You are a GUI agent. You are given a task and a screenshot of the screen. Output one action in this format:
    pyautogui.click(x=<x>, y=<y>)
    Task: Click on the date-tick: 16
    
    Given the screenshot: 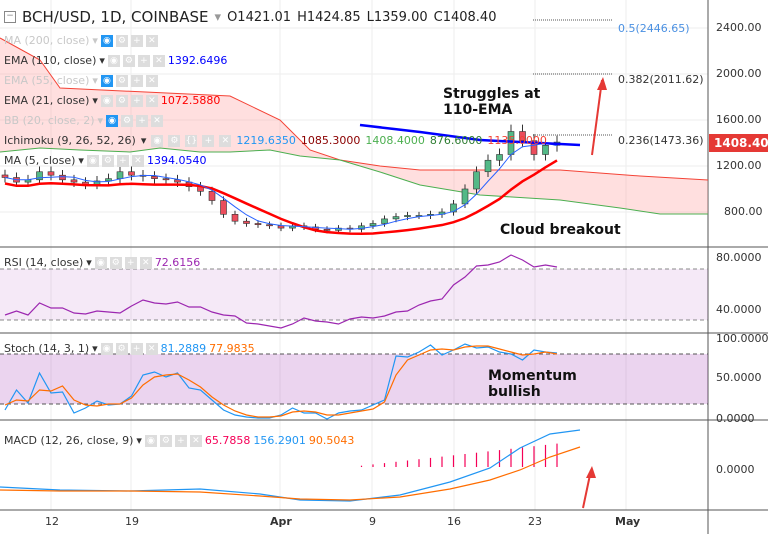 What is the action you would take?
    pyautogui.click(x=454, y=521)
    